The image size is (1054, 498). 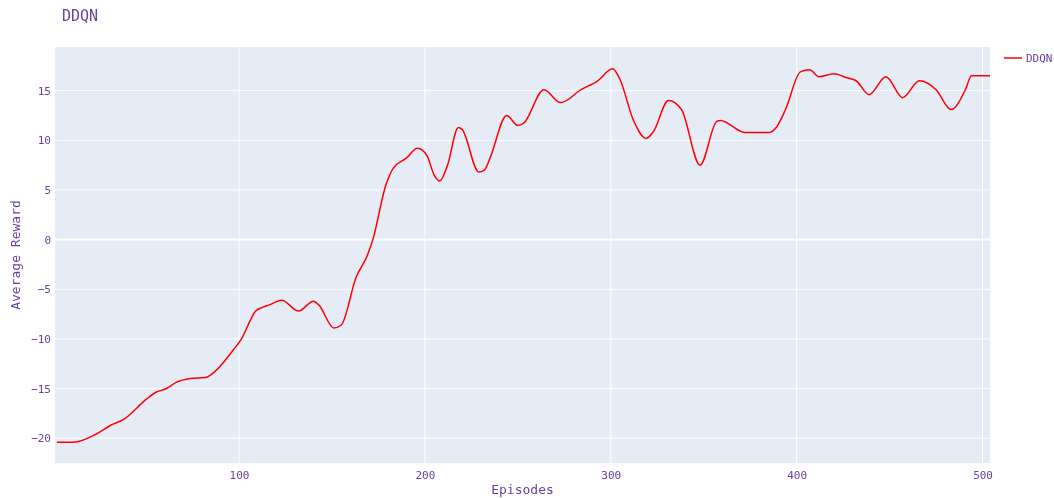 What do you see at coordinates (611, 475) in the screenshot?
I see `x-tick-label: 300` at bounding box center [611, 475].